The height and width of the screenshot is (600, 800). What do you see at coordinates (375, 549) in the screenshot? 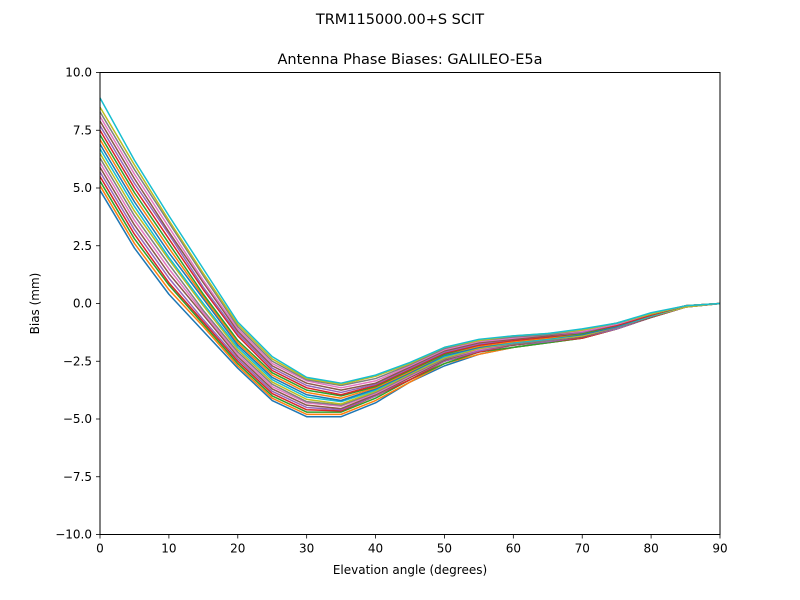
I see `x-tick-label: 40` at bounding box center [375, 549].